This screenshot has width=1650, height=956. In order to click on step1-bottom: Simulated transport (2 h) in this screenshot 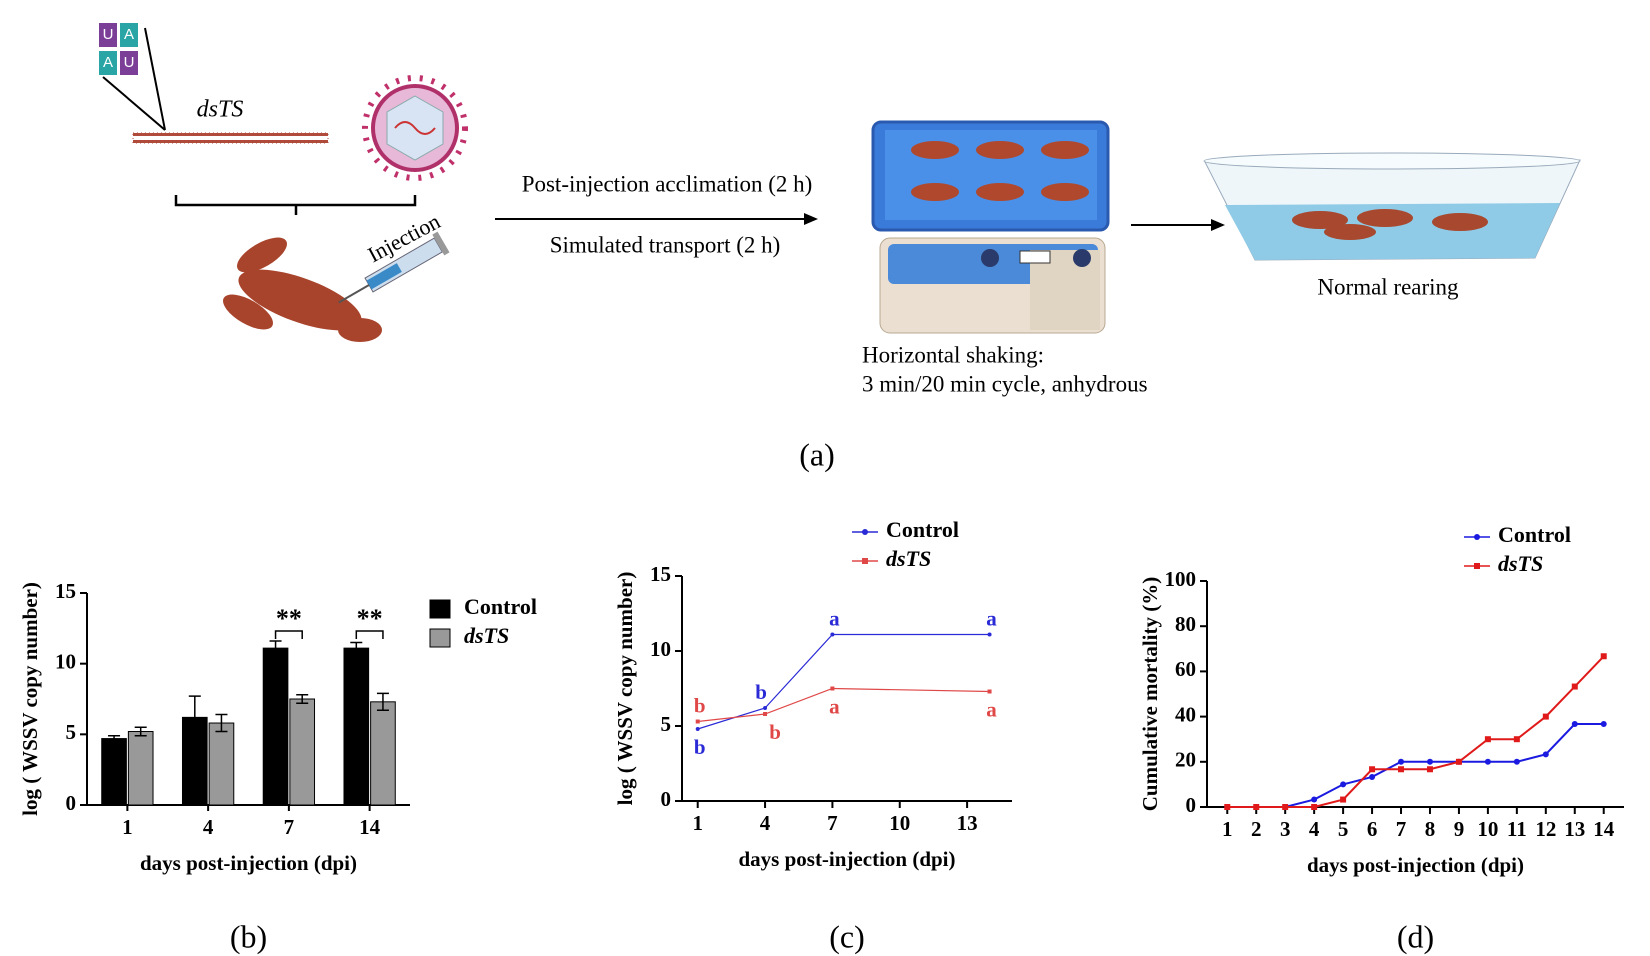, I will do `click(665, 244)`.